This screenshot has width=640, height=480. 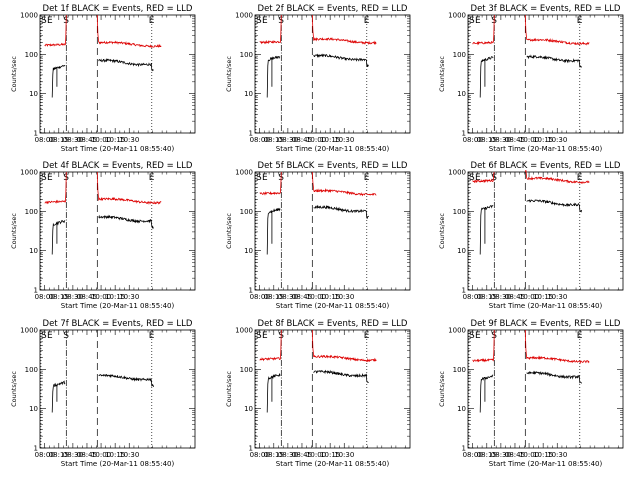 What do you see at coordinates (494, 178) in the screenshot?
I see `marker-label-s: S` at bounding box center [494, 178].